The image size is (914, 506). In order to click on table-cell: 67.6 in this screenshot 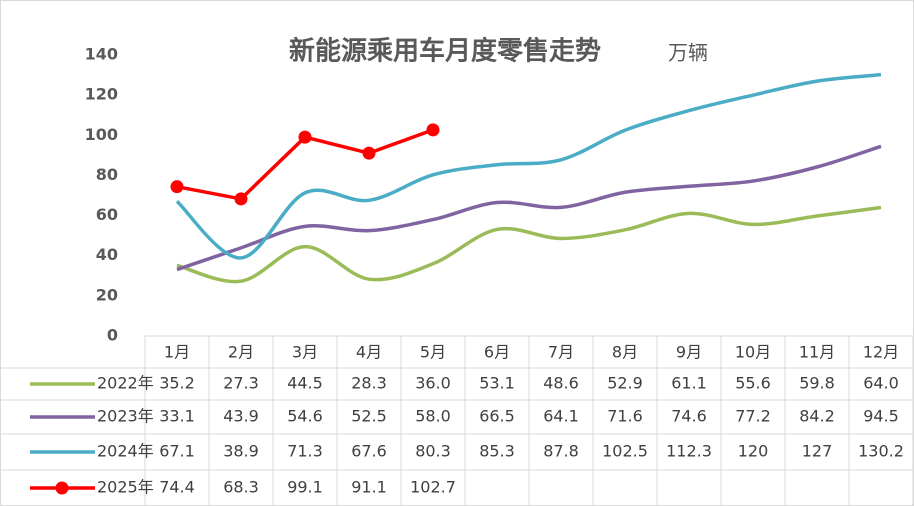, I will do `click(369, 451)`.